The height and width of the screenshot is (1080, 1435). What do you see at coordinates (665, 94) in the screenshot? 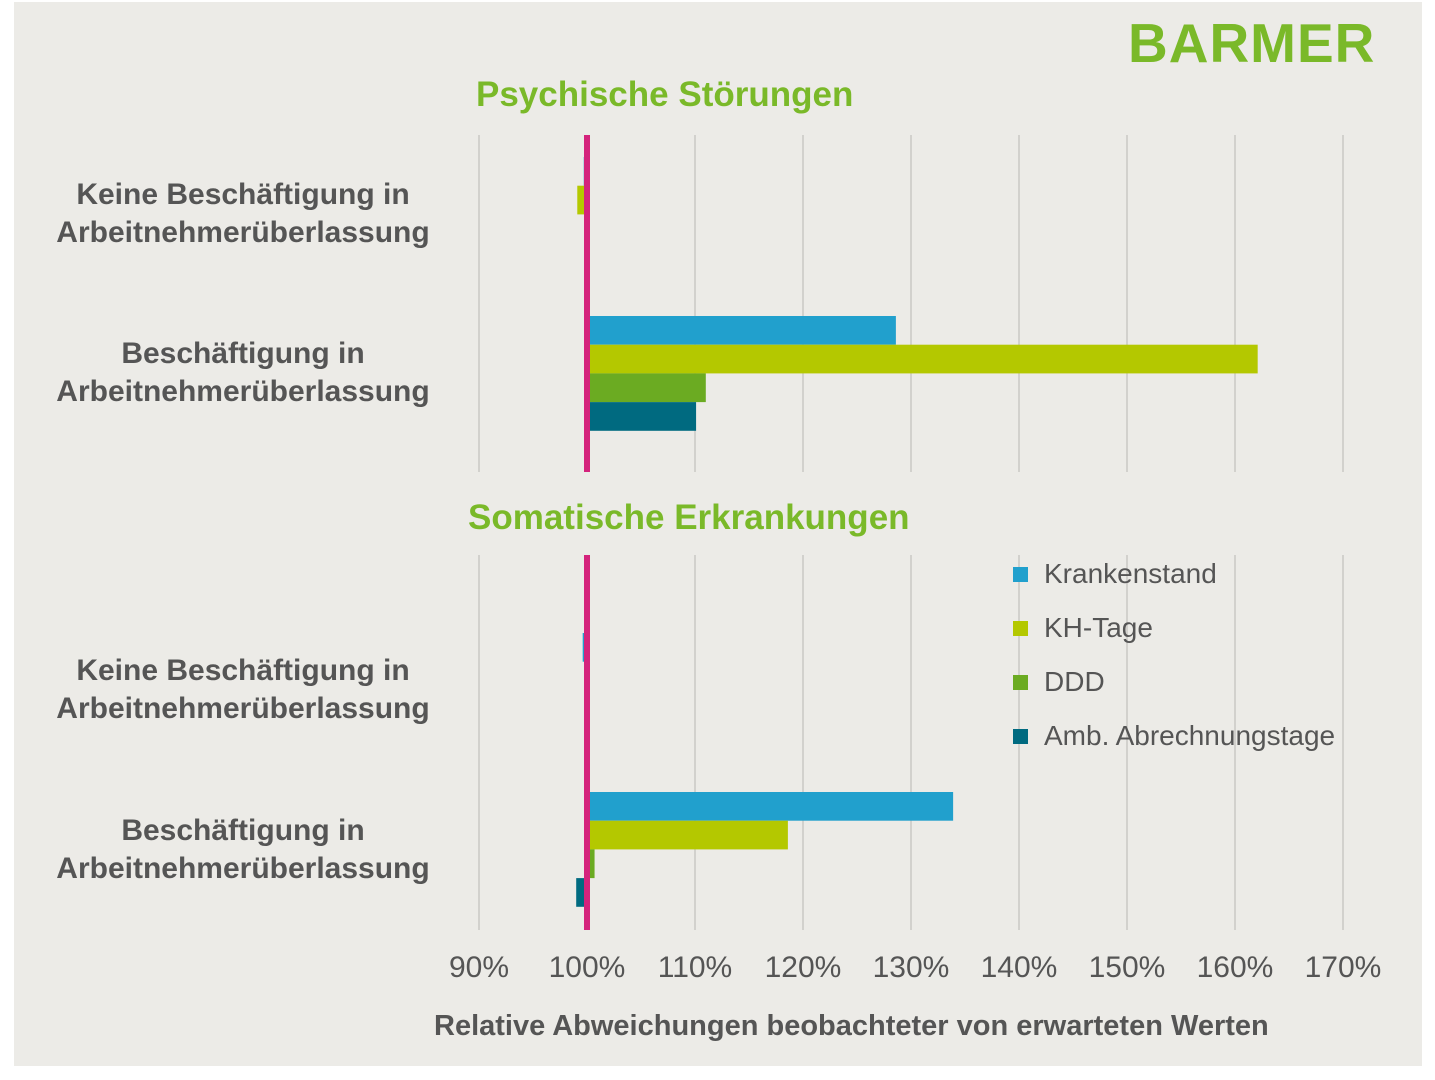
I see `panel-title-psychische-stoerungen: Psychische Störungen` at bounding box center [665, 94].